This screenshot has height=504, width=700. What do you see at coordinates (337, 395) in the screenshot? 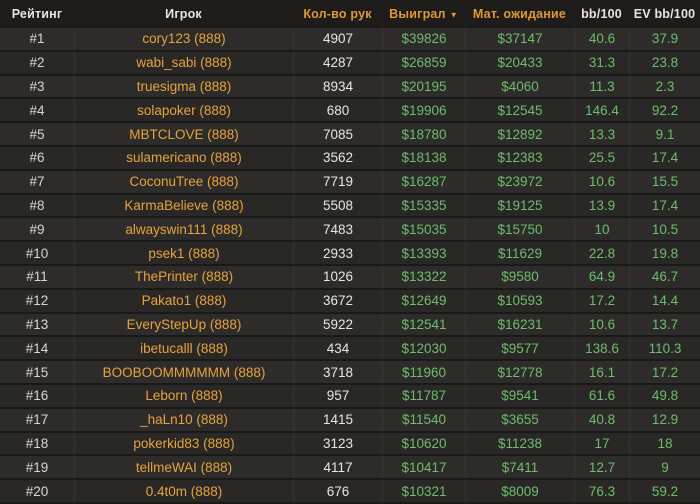
I see `hands-cell: 957` at bounding box center [337, 395].